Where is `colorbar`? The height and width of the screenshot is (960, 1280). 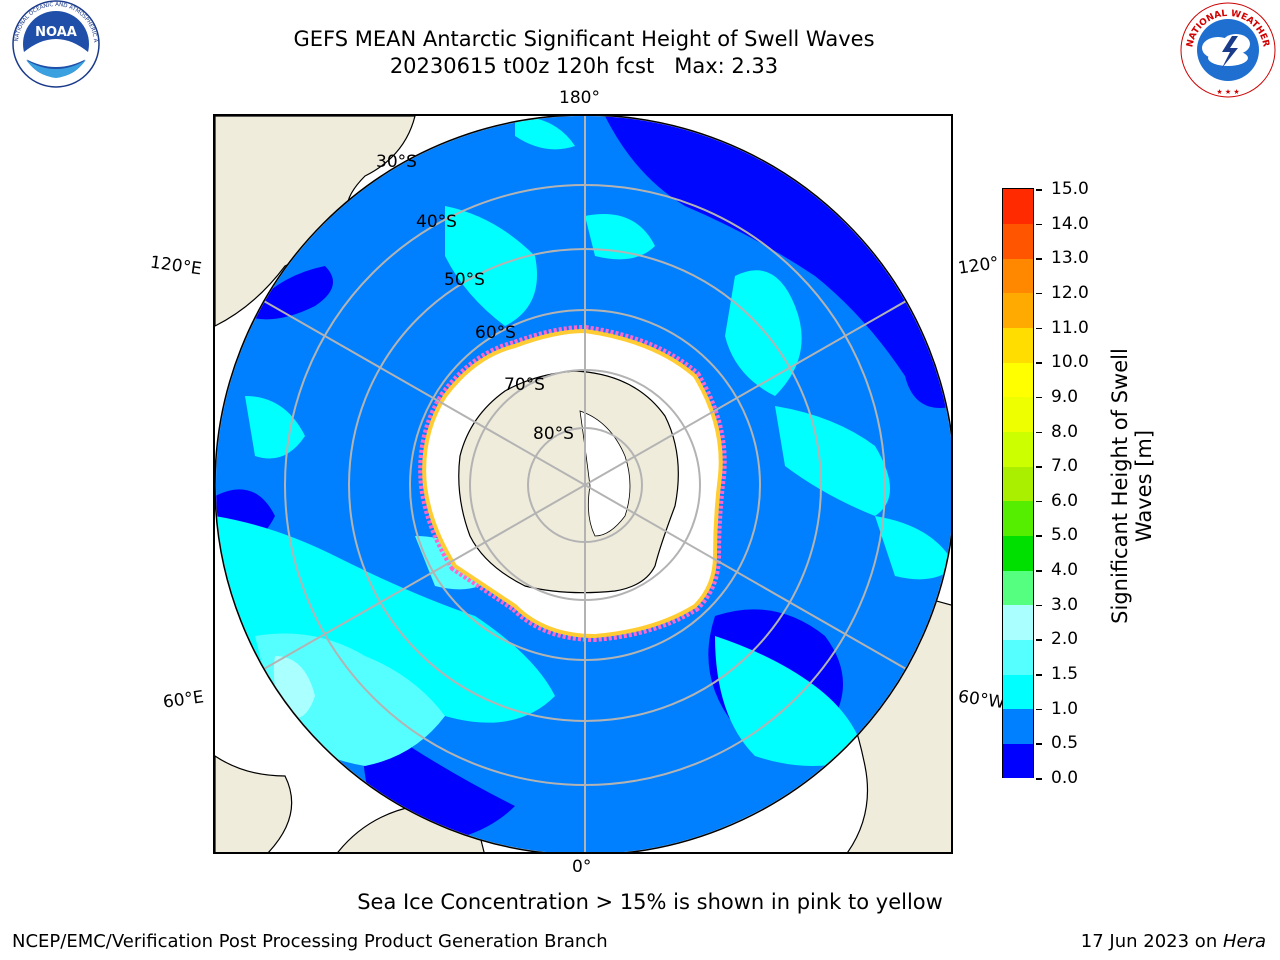
colorbar is located at coordinates (1018, 483).